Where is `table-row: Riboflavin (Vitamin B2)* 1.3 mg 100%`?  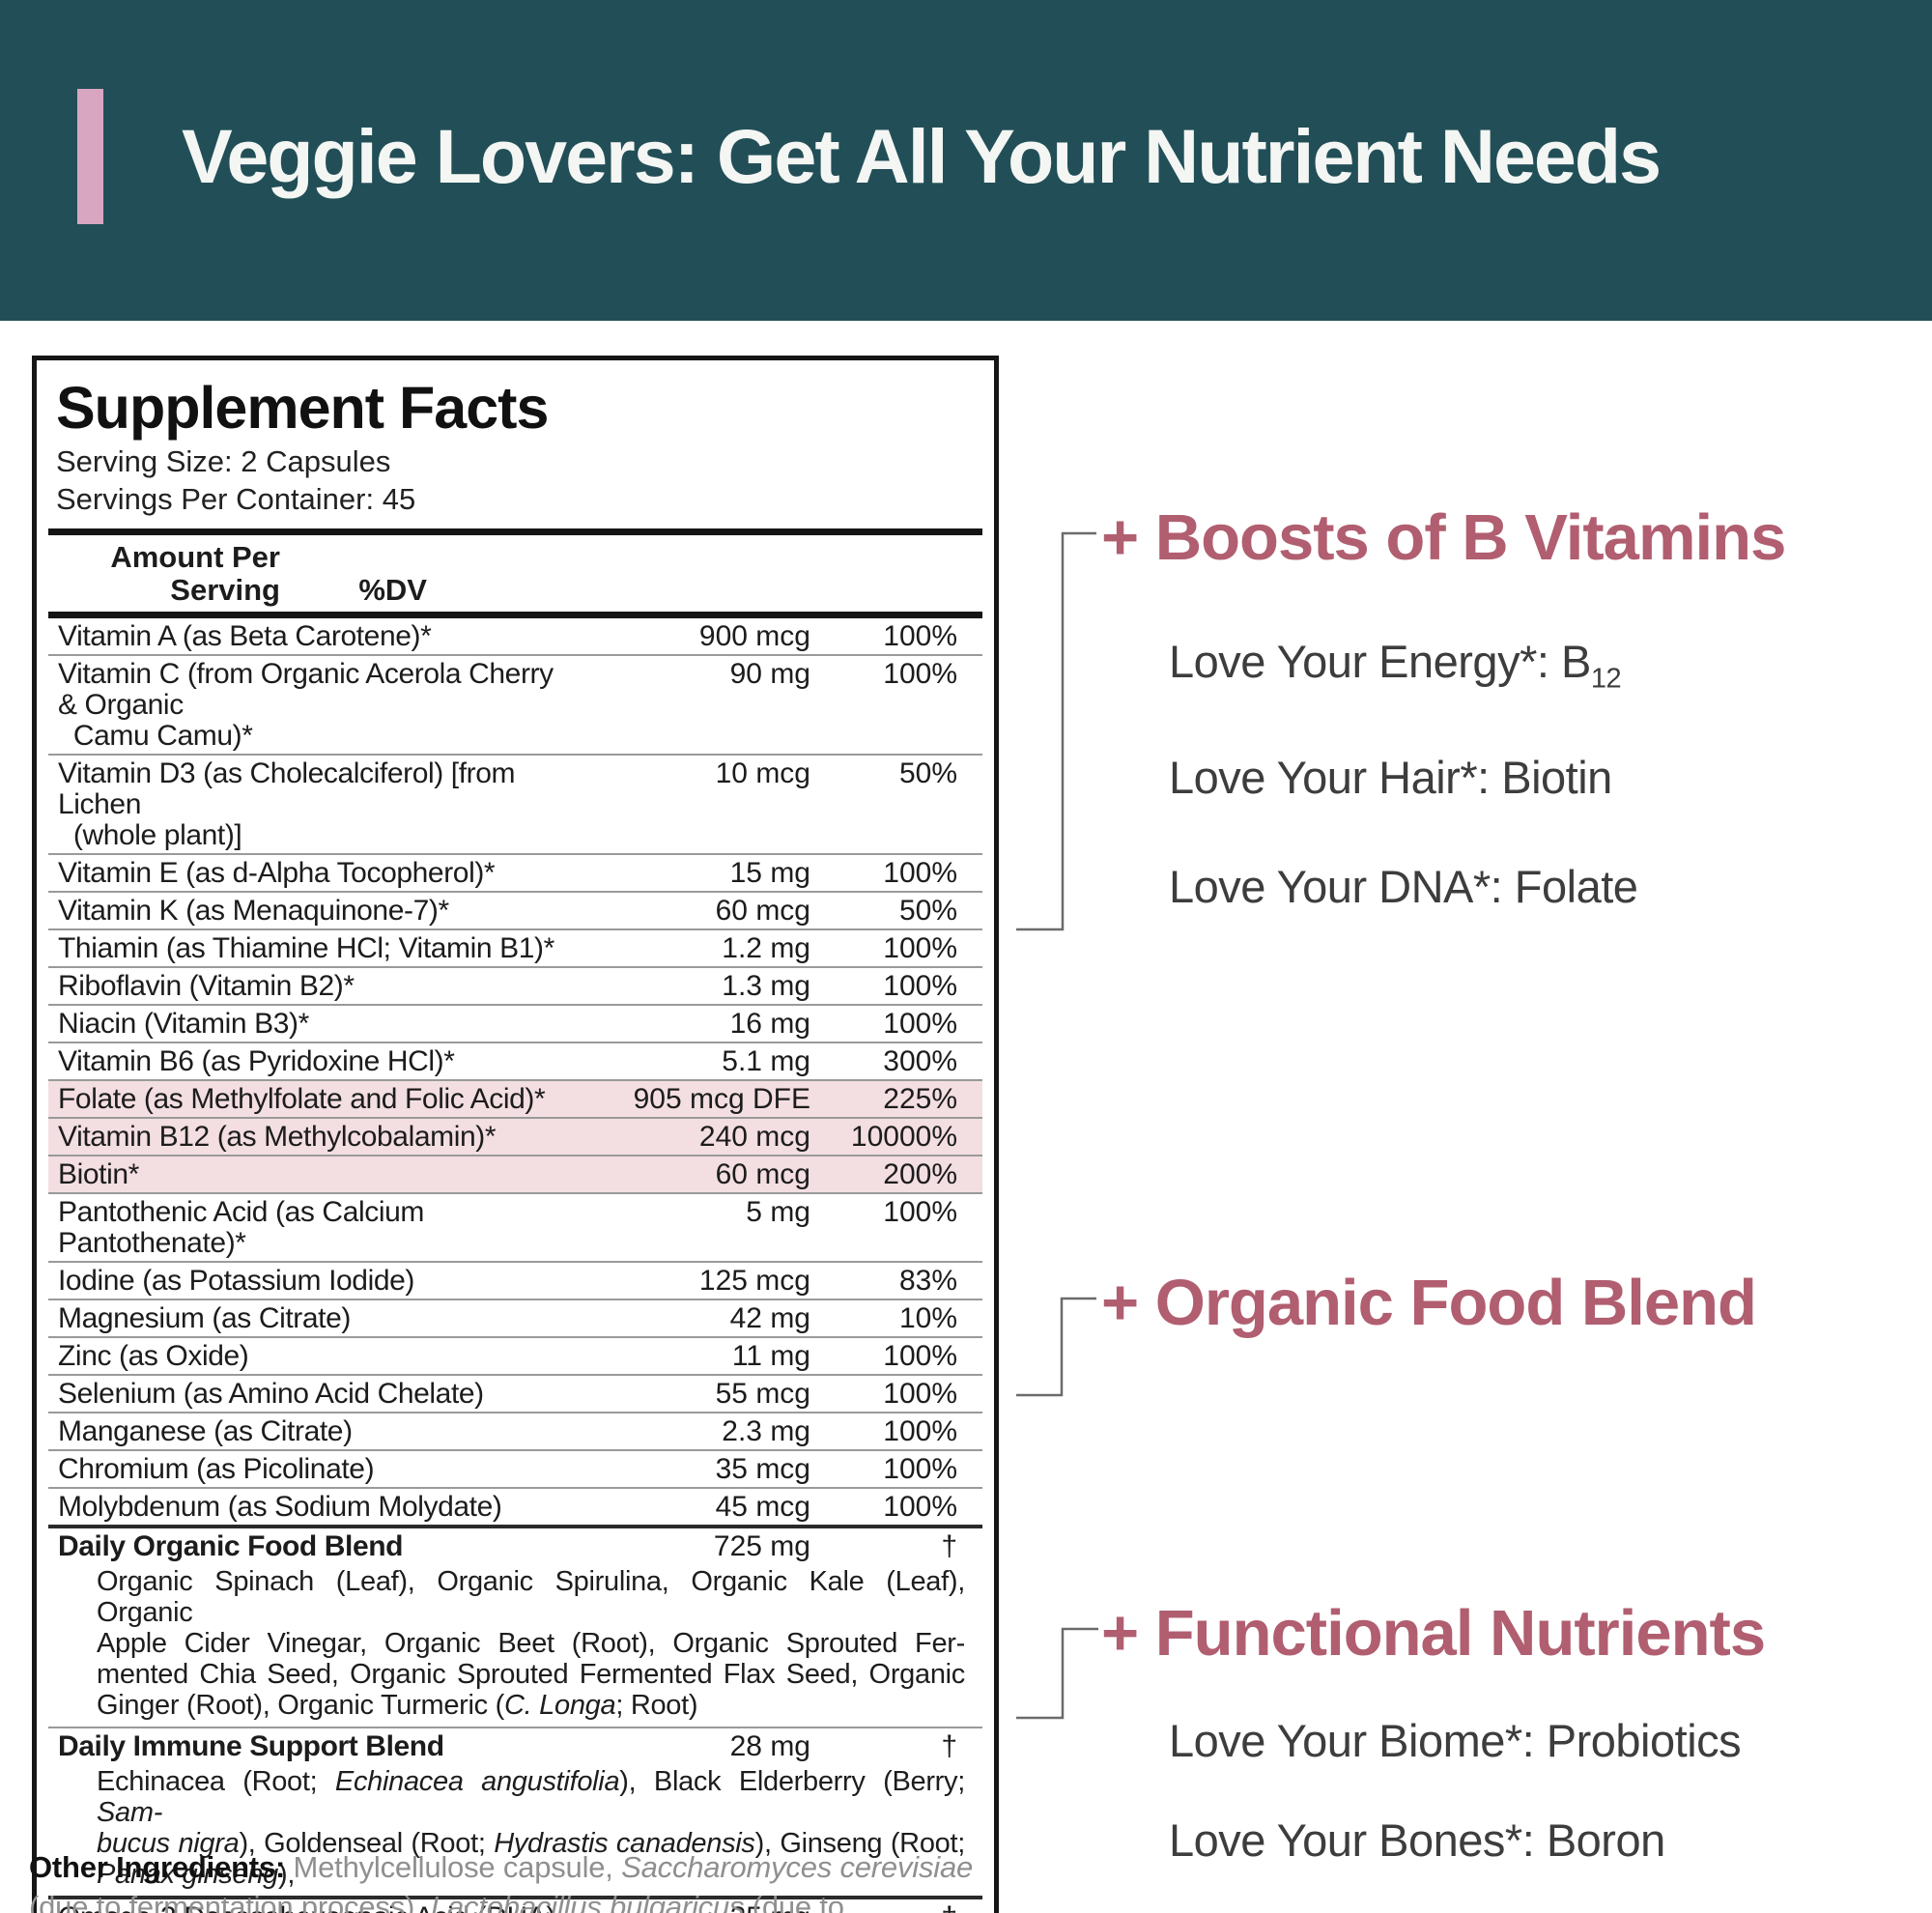
table-row: Riboflavin (Vitamin B2)* 1.3 mg 100% is located at coordinates (515, 985).